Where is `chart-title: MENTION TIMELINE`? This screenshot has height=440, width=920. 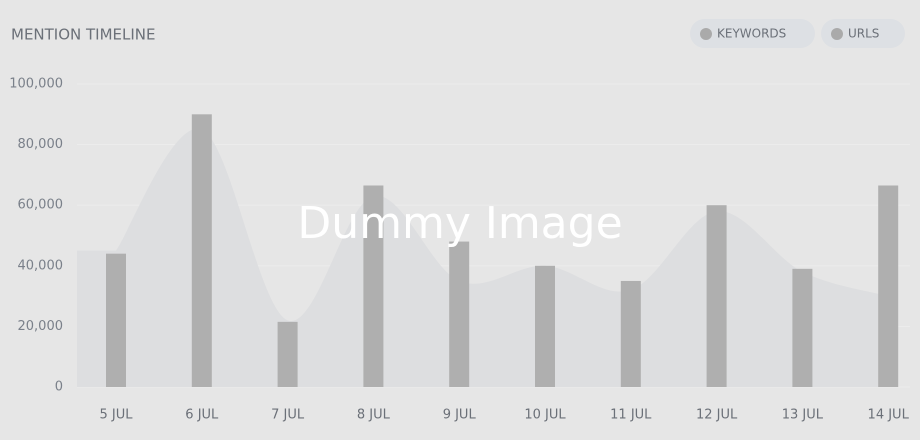 chart-title: MENTION TIMELINE is located at coordinates (83, 35).